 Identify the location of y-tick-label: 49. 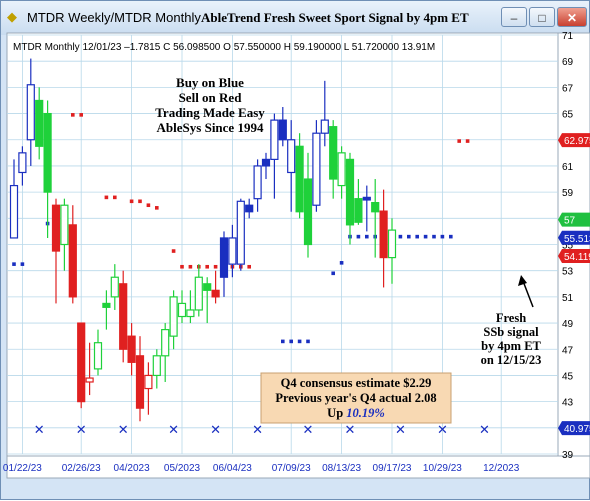
(568, 324).